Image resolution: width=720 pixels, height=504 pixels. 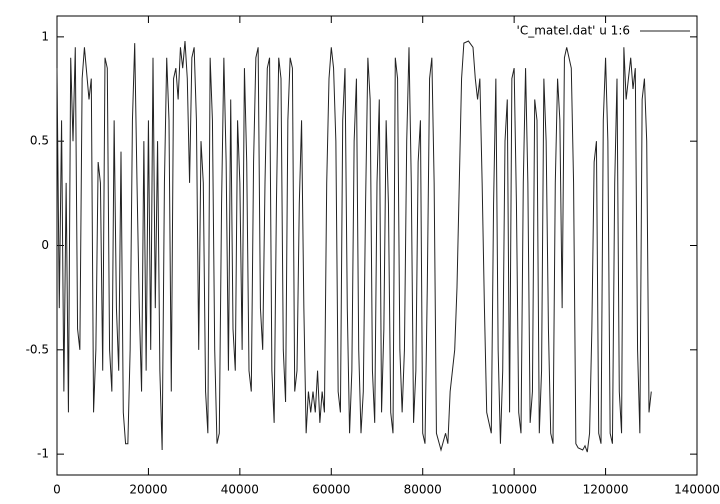 What do you see at coordinates (423, 490) in the screenshot?
I see `x-tick-label: 80000` at bounding box center [423, 490].